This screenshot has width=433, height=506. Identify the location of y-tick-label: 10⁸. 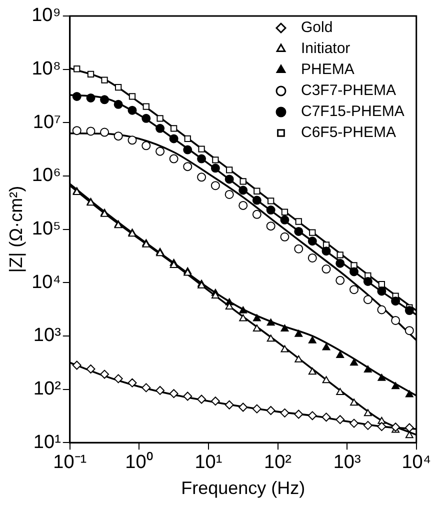
(46, 69).